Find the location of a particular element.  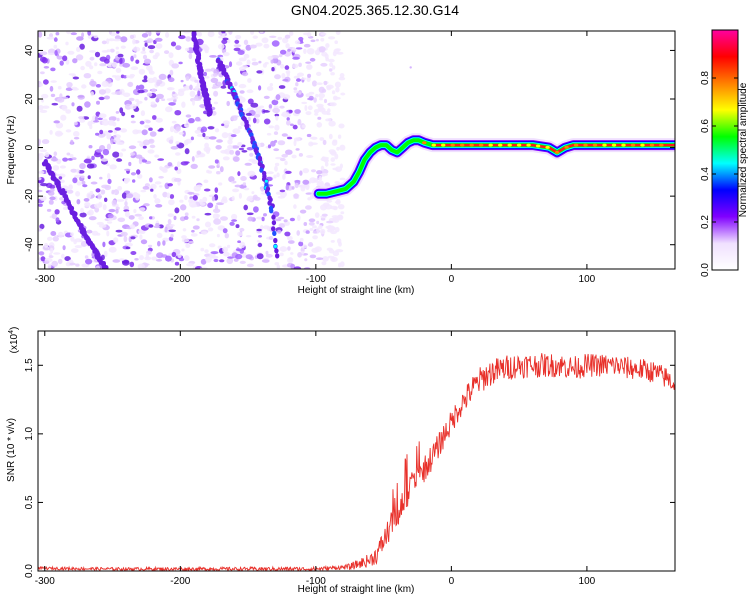

spectrogram-xtick-2: -100 is located at coordinates (316, 279).